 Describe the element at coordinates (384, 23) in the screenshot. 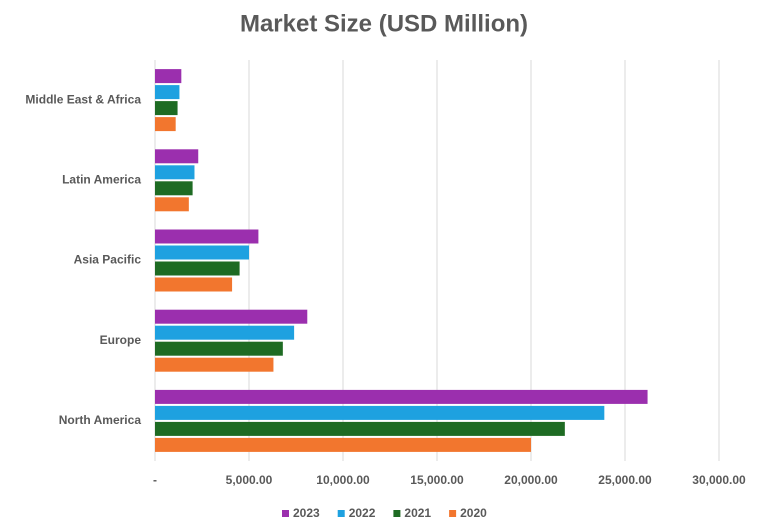

I see `chart-title: Market Size (USD Million)` at that location.